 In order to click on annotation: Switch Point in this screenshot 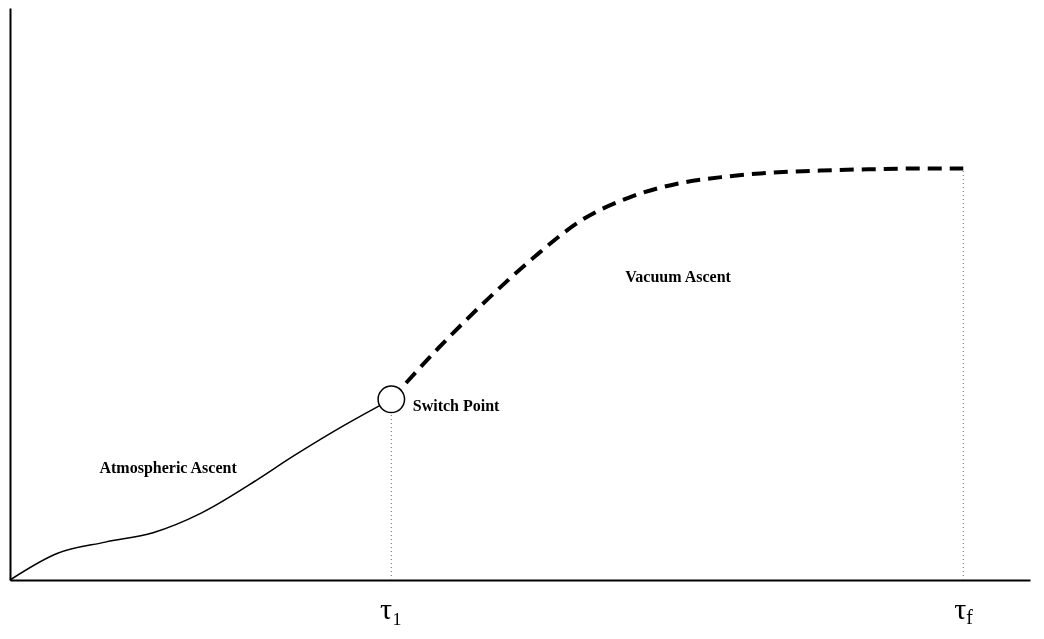, I will do `click(456, 405)`.